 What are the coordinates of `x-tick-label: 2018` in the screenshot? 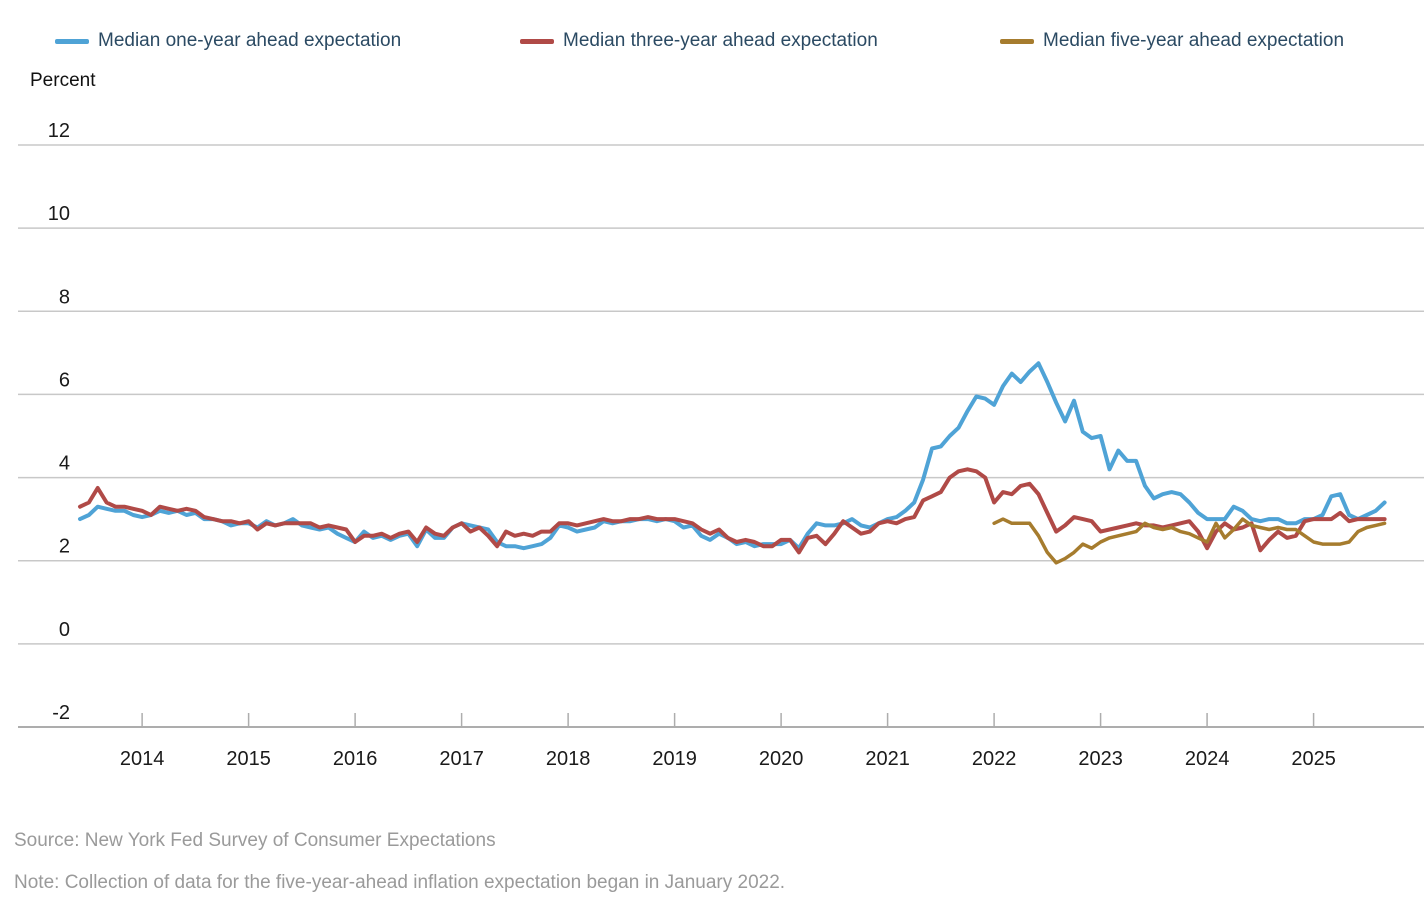 It's located at (568, 759).